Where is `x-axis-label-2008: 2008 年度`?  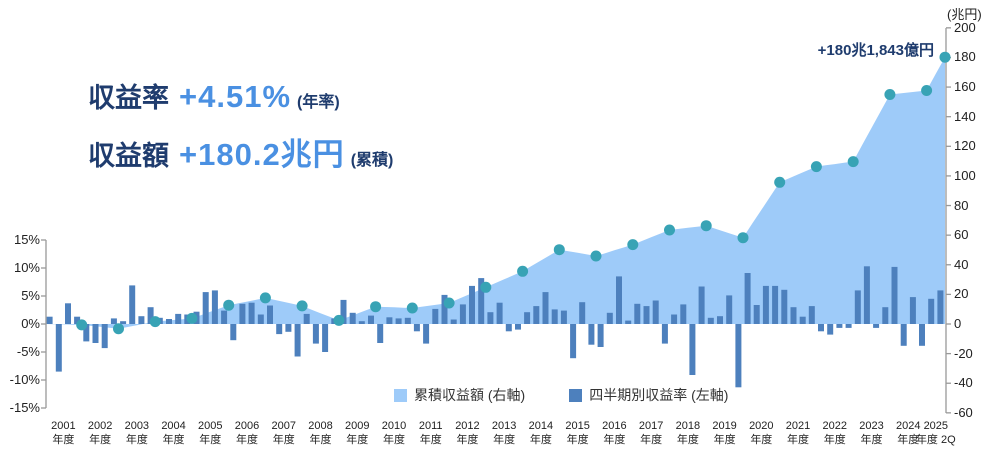 x-axis-label-2008: 2008 年度 is located at coordinates (320, 433).